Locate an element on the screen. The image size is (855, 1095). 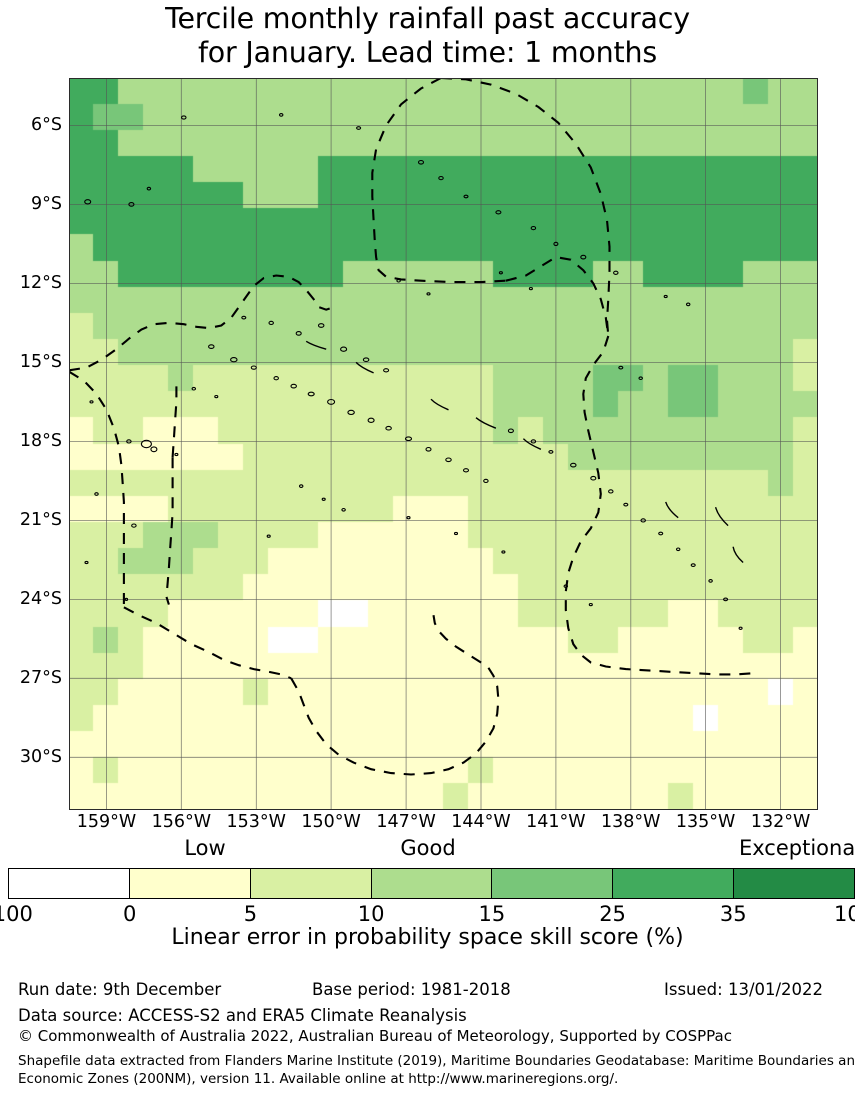
colorbar-tick-3: 5 is located at coordinates (250, 914).